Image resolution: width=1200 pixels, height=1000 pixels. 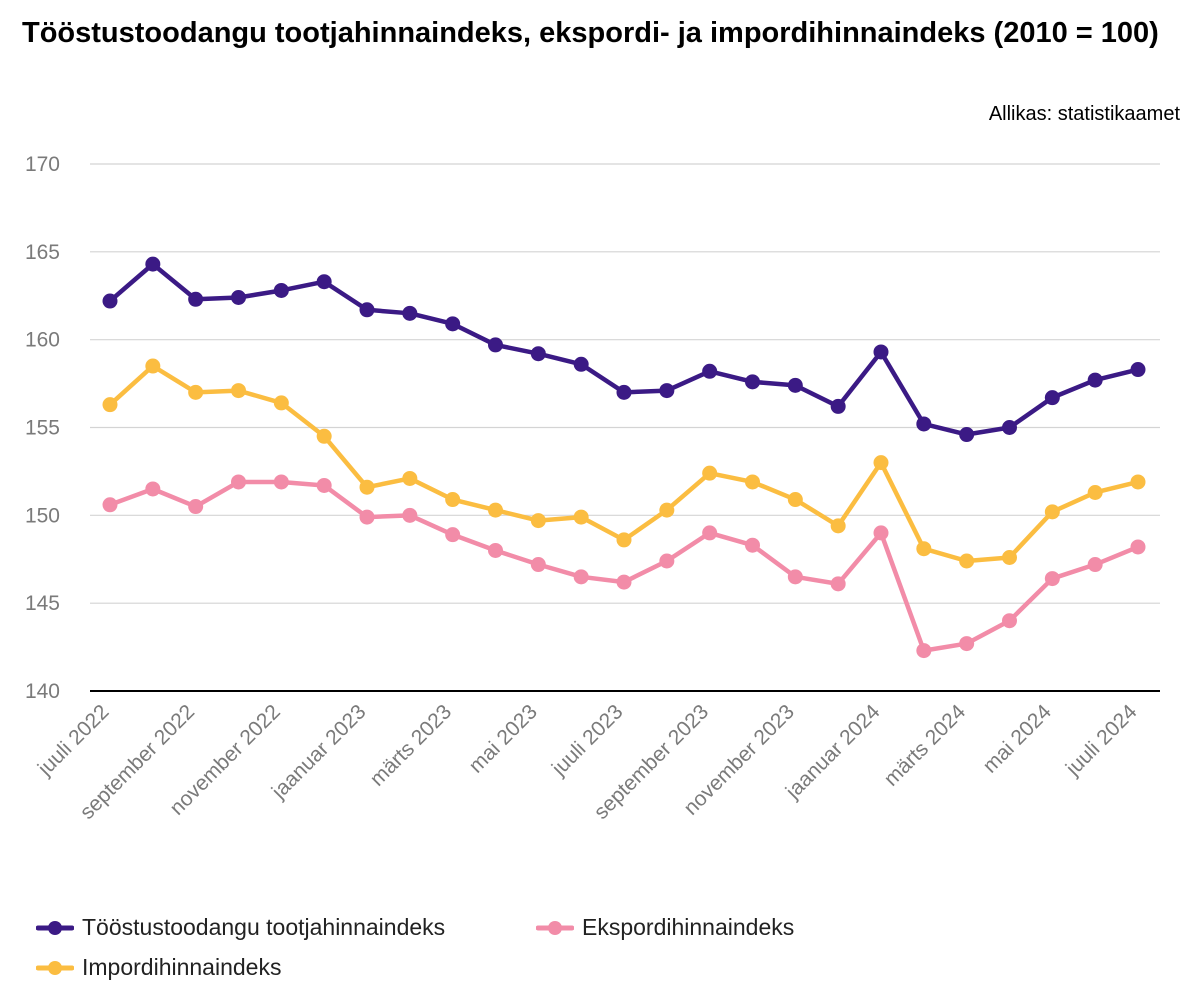 I want to click on x-tick-label: mai 2024, so click(x=1018, y=739).